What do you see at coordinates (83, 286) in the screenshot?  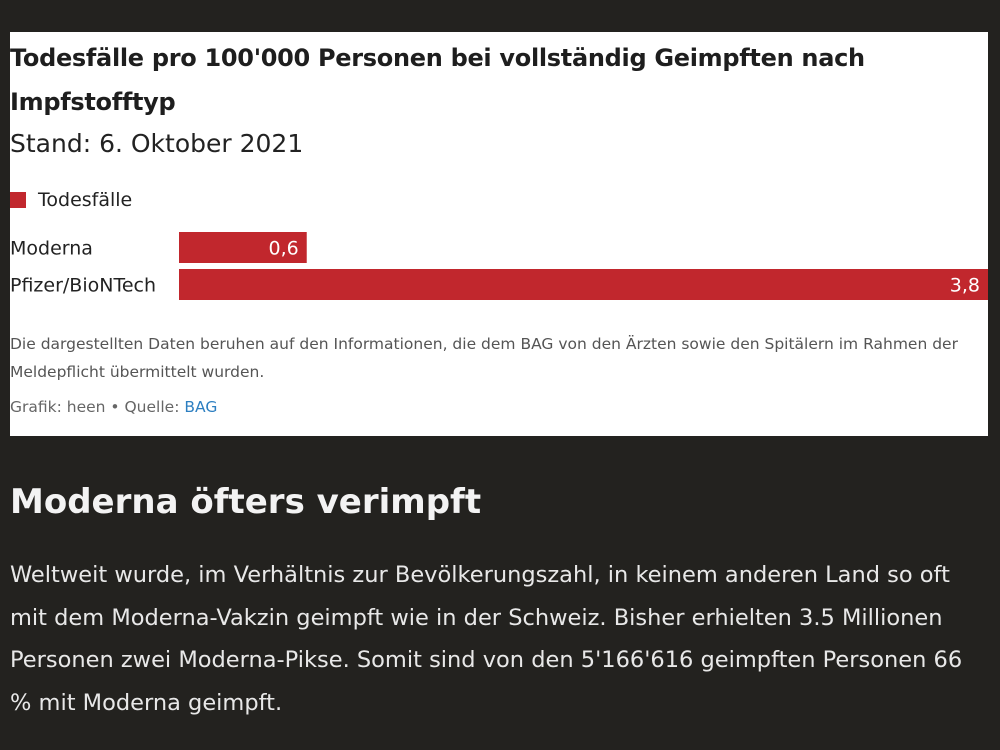 I see `category-label: Pfizer/BioNTech` at bounding box center [83, 286].